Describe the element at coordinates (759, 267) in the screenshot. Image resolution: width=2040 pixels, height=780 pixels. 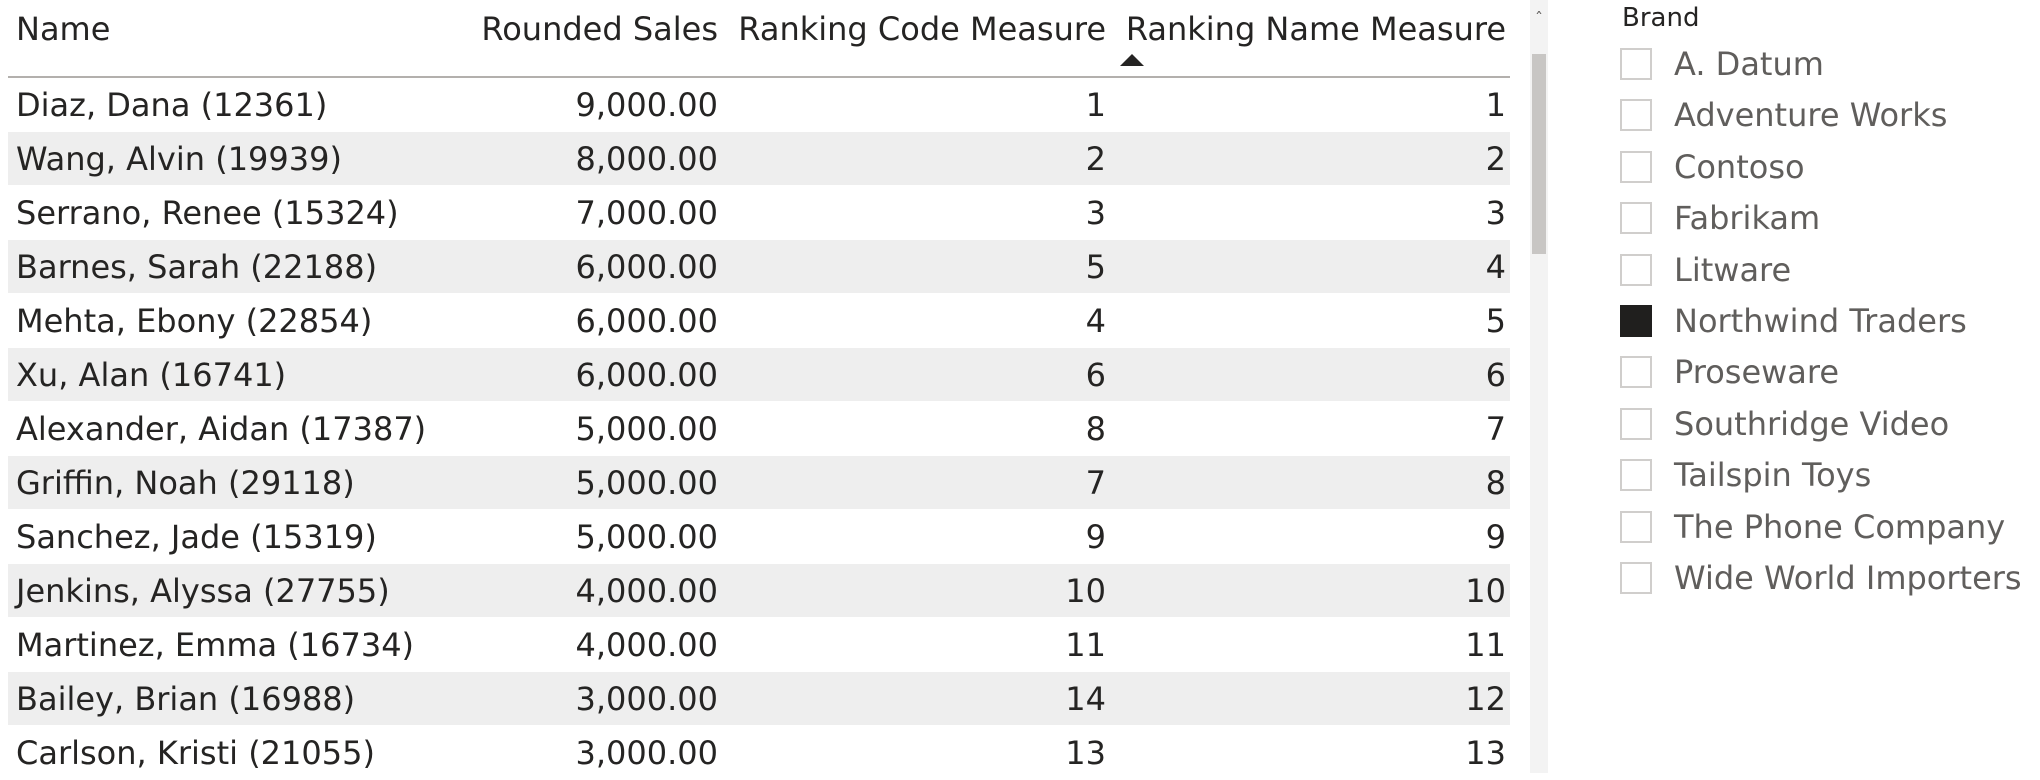
I see `table-row: Barnes, Sarah (22188) 6,000.00 5 4` at that location.